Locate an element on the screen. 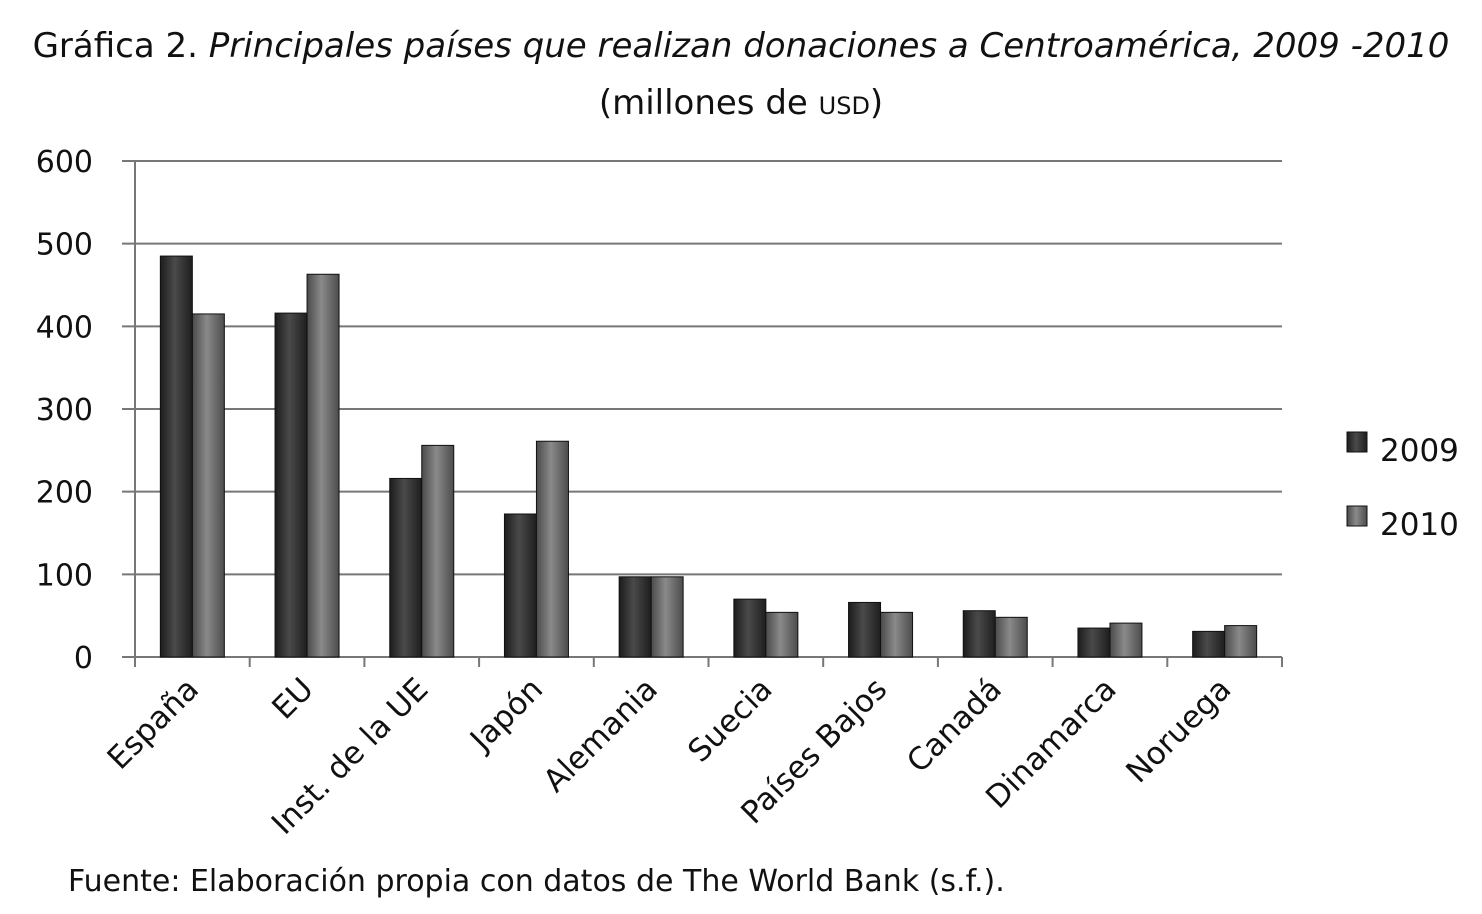 The image size is (1482, 914). x-tick-label: EU is located at coordinates (292, 698).